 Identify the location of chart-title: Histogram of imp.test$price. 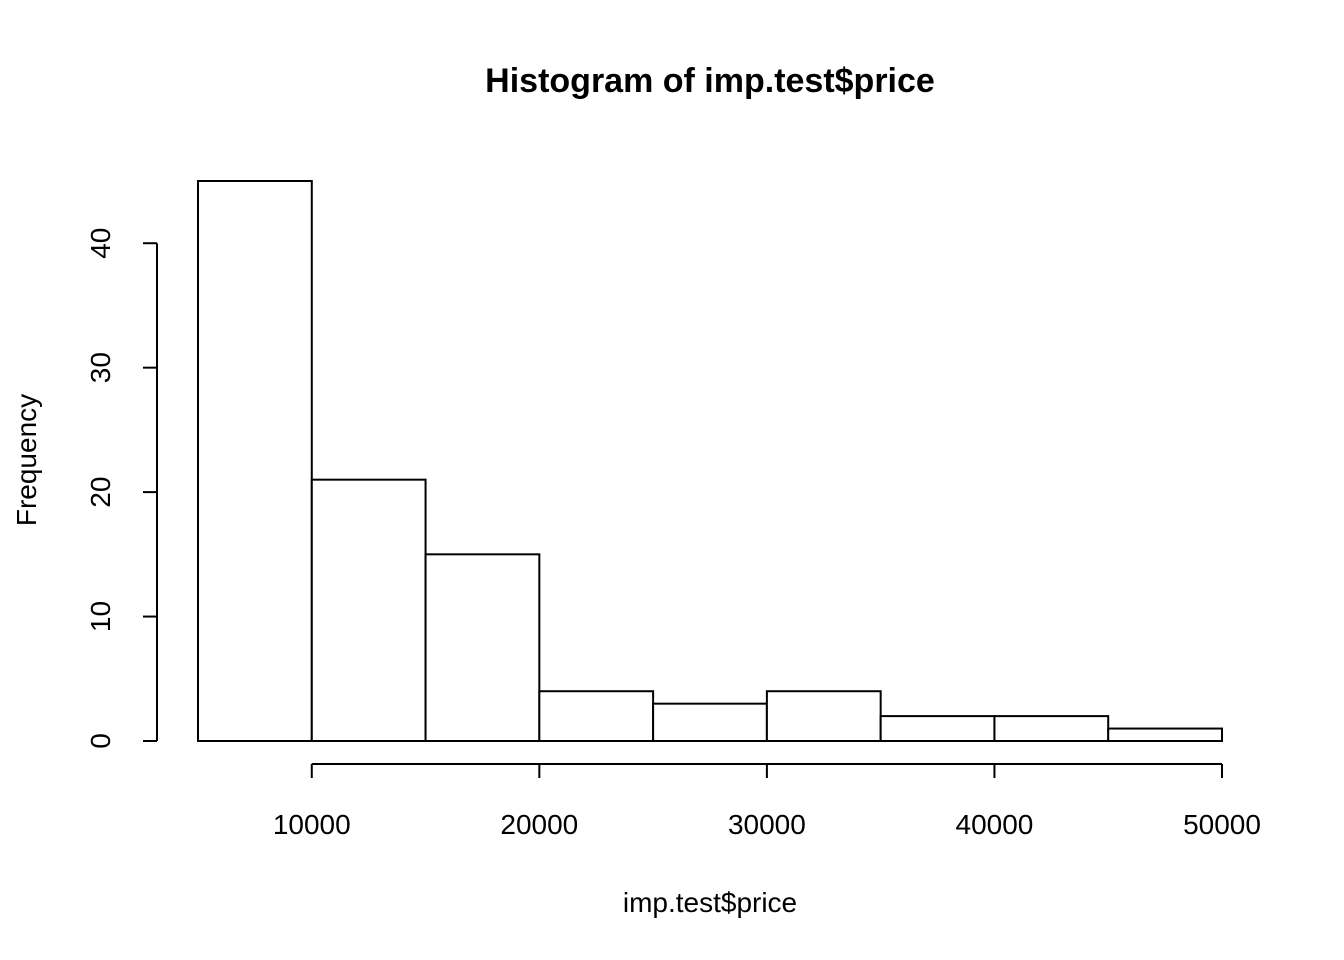
(710, 81).